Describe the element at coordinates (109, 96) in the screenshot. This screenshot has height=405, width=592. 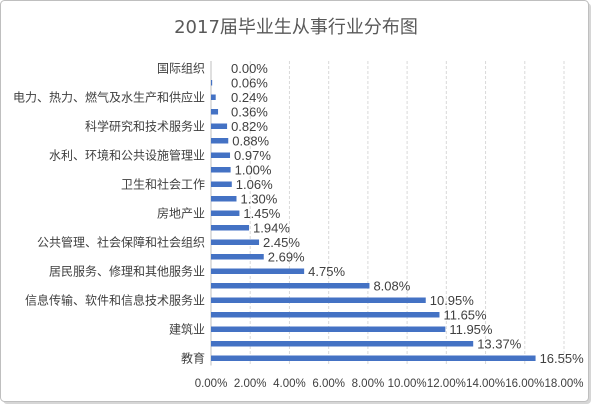
I see `category-label: 电力、热力、燃气及水生产和供应业` at that location.